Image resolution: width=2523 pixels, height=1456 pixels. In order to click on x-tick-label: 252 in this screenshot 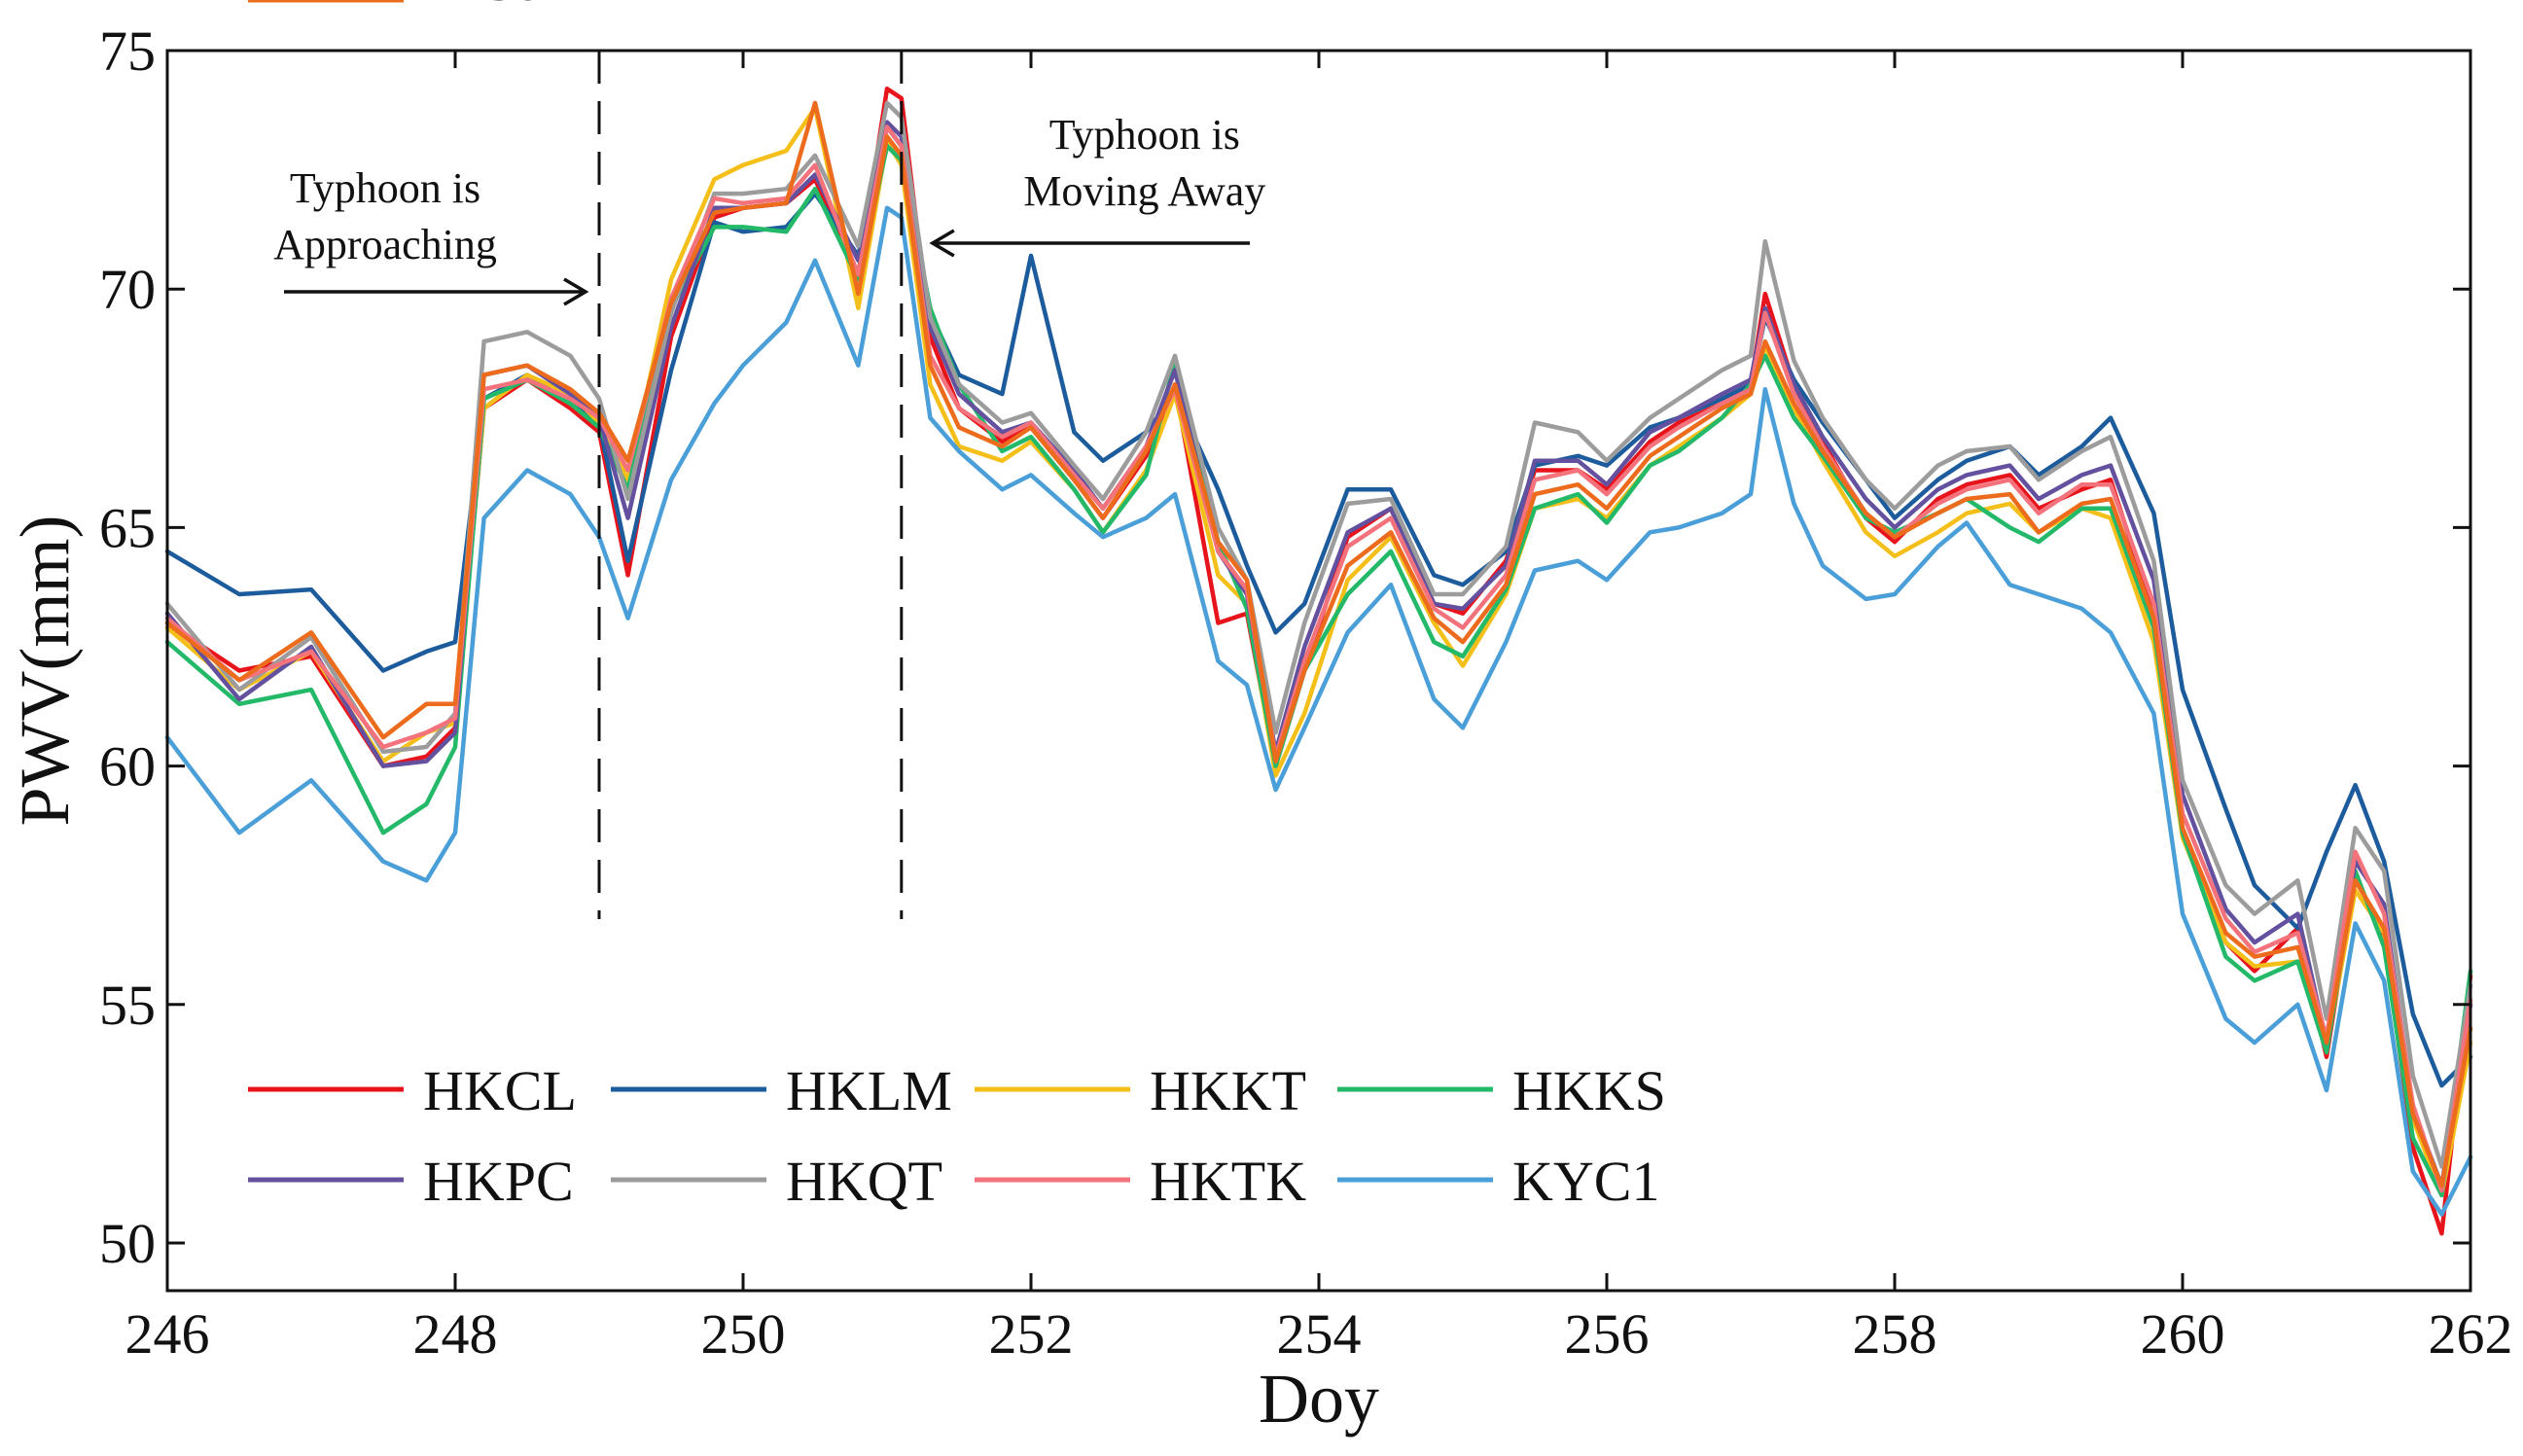, I will do `click(1031, 1334)`.